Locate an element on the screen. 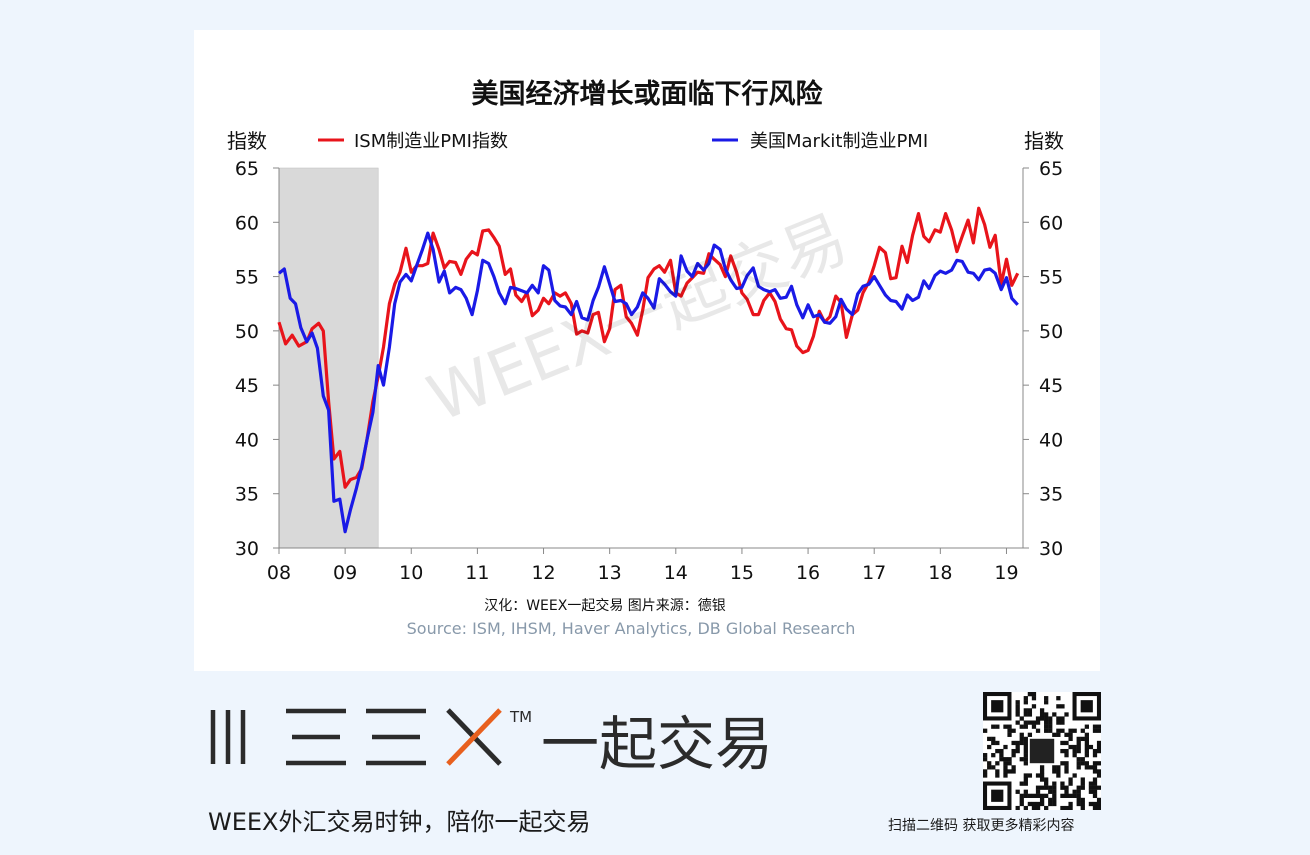 This screenshot has width=1310, height=855. brand-logo-text: 一起交易 is located at coordinates (657, 744).